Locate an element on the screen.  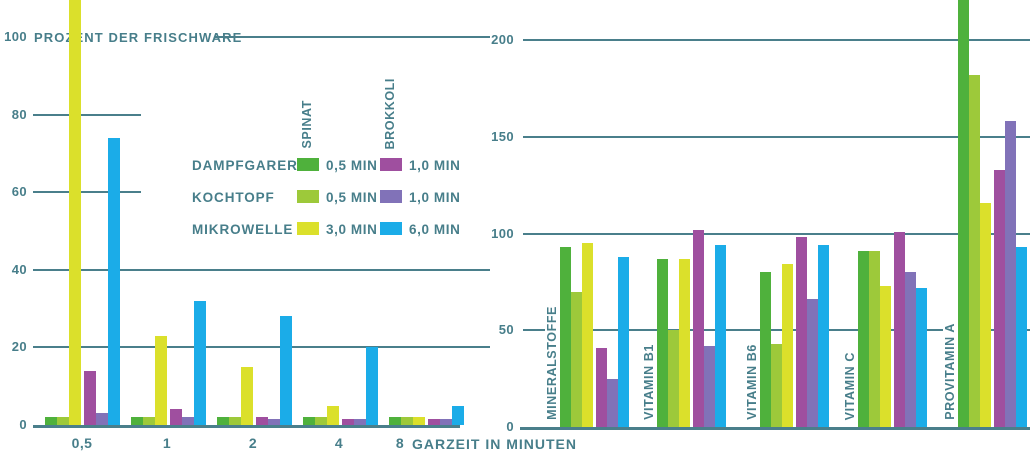
category-label-2: VITAMIN B6 is located at coordinates (752, 382).